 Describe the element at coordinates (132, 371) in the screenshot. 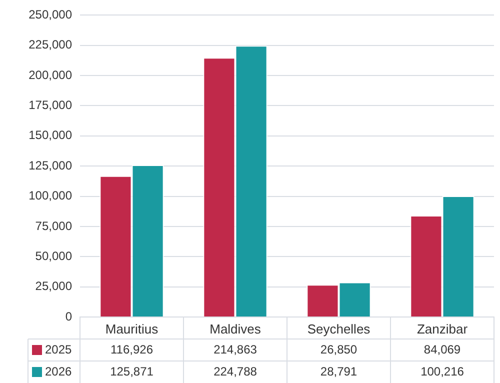

I see `data-label: 125,871` at that location.